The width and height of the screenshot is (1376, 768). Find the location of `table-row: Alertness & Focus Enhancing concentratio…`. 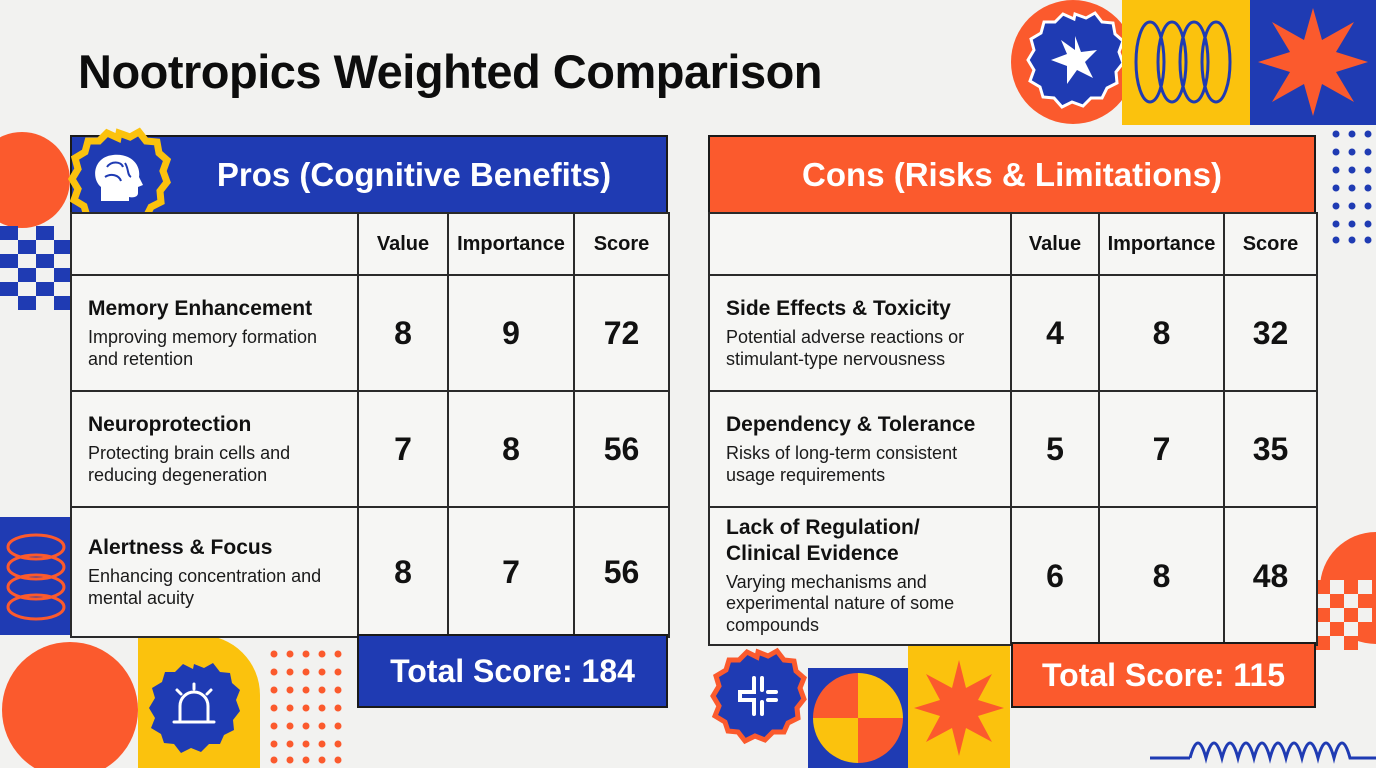

table-row: Alertness & Focus Enhancing concentratio… is located at coordinates (370, 572).